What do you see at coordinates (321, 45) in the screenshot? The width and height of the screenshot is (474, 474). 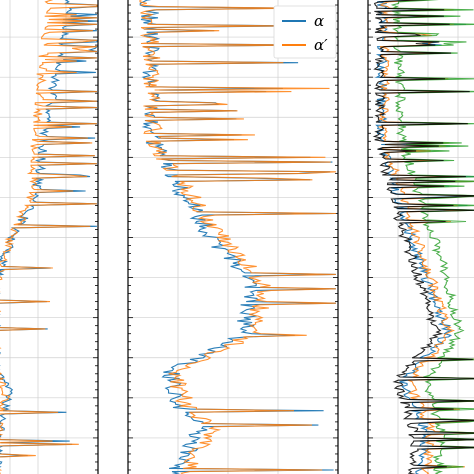 I see `legend-label-alpha-prime: α′` at bounding box center [321, 45].